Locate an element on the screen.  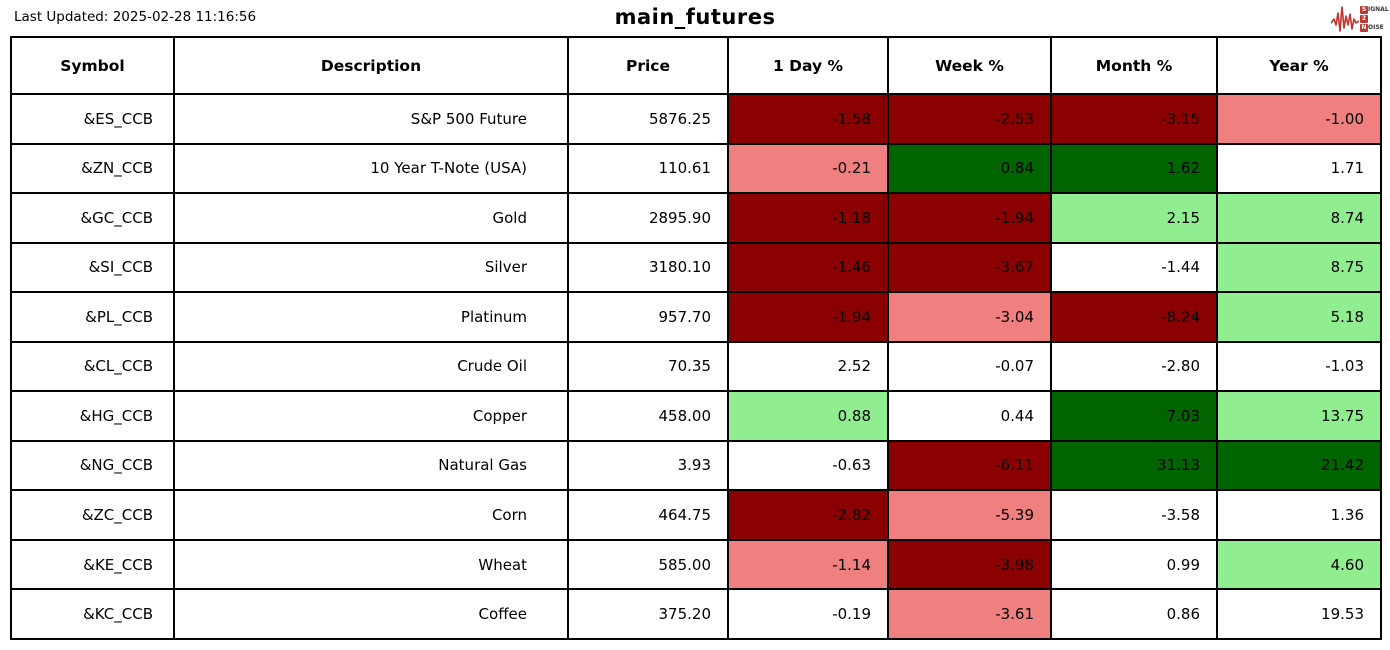
day-pct-cell: -1.18 is located at coordinates (808, 218).